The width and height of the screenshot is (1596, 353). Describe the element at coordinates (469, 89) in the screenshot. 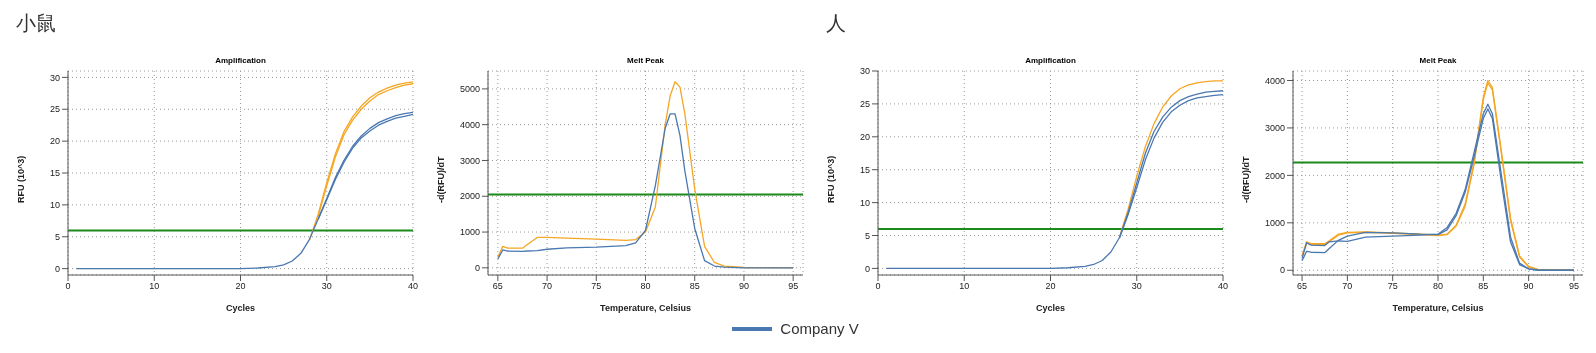

I see `y-tick-label: 5000` at that location.